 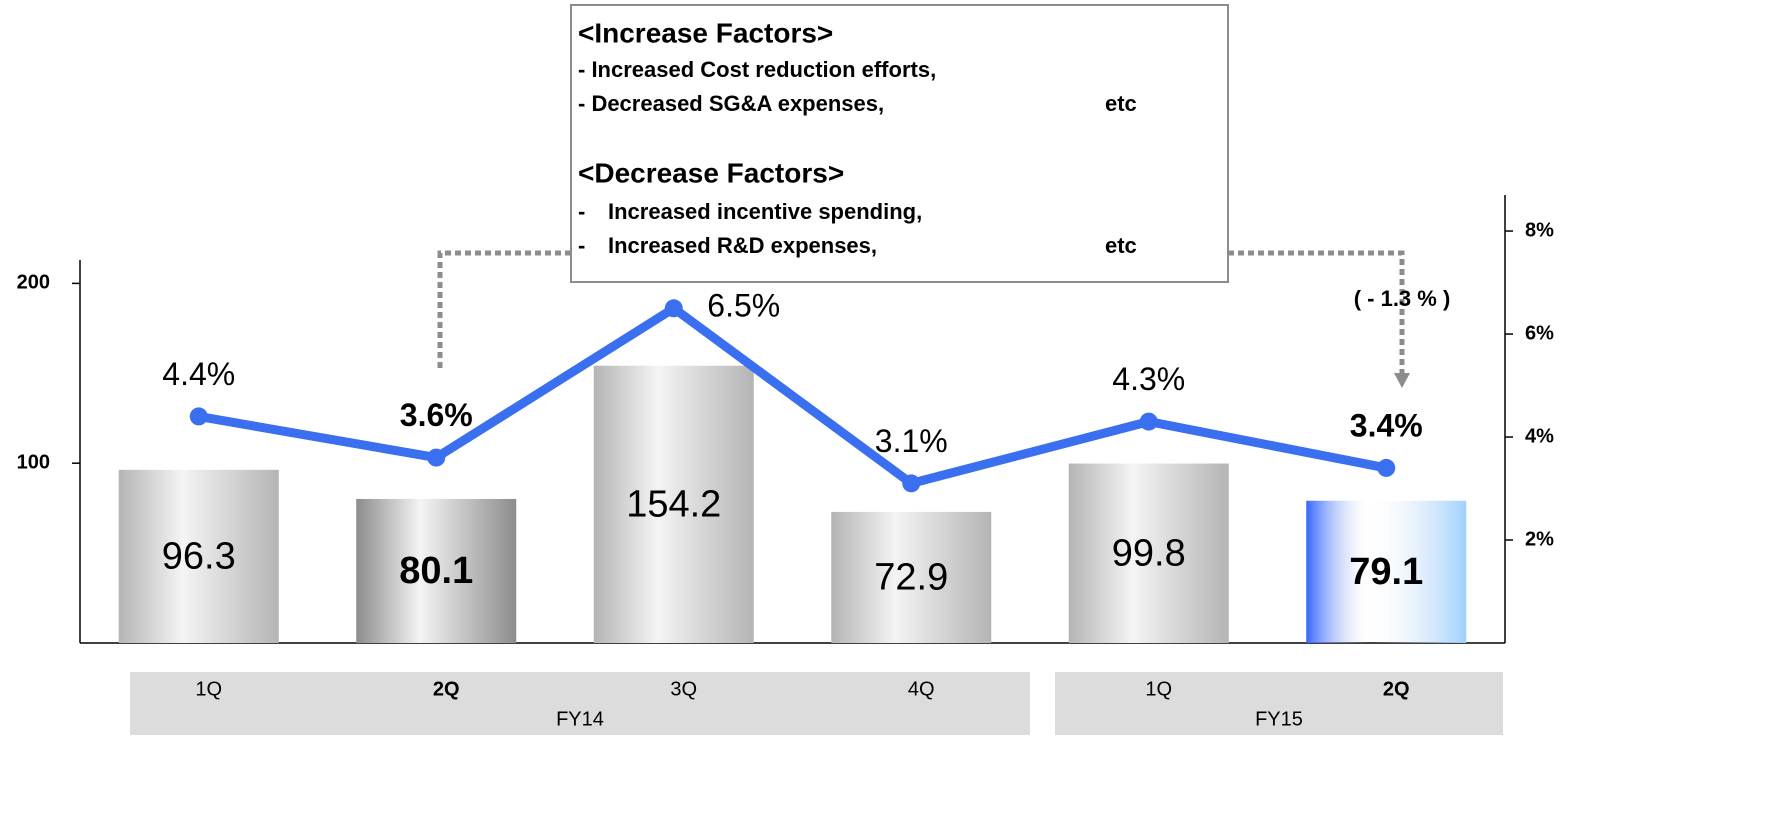 What do you see at coordinates (1279, 719) in the screenshot?
I see `group-label: FY15` at bounding box center [1279, 719].